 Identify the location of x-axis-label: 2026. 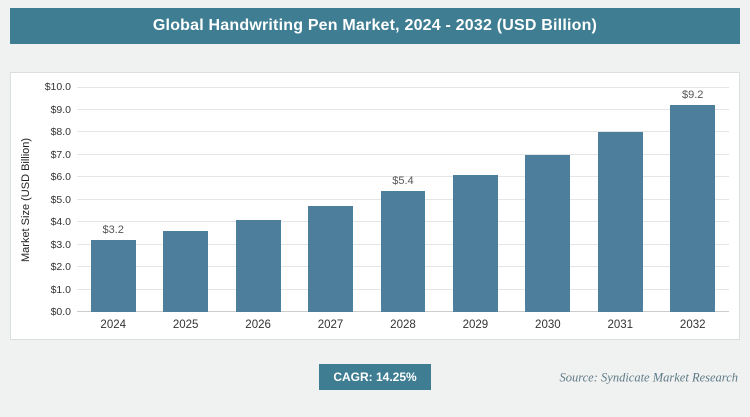
(258, 325).